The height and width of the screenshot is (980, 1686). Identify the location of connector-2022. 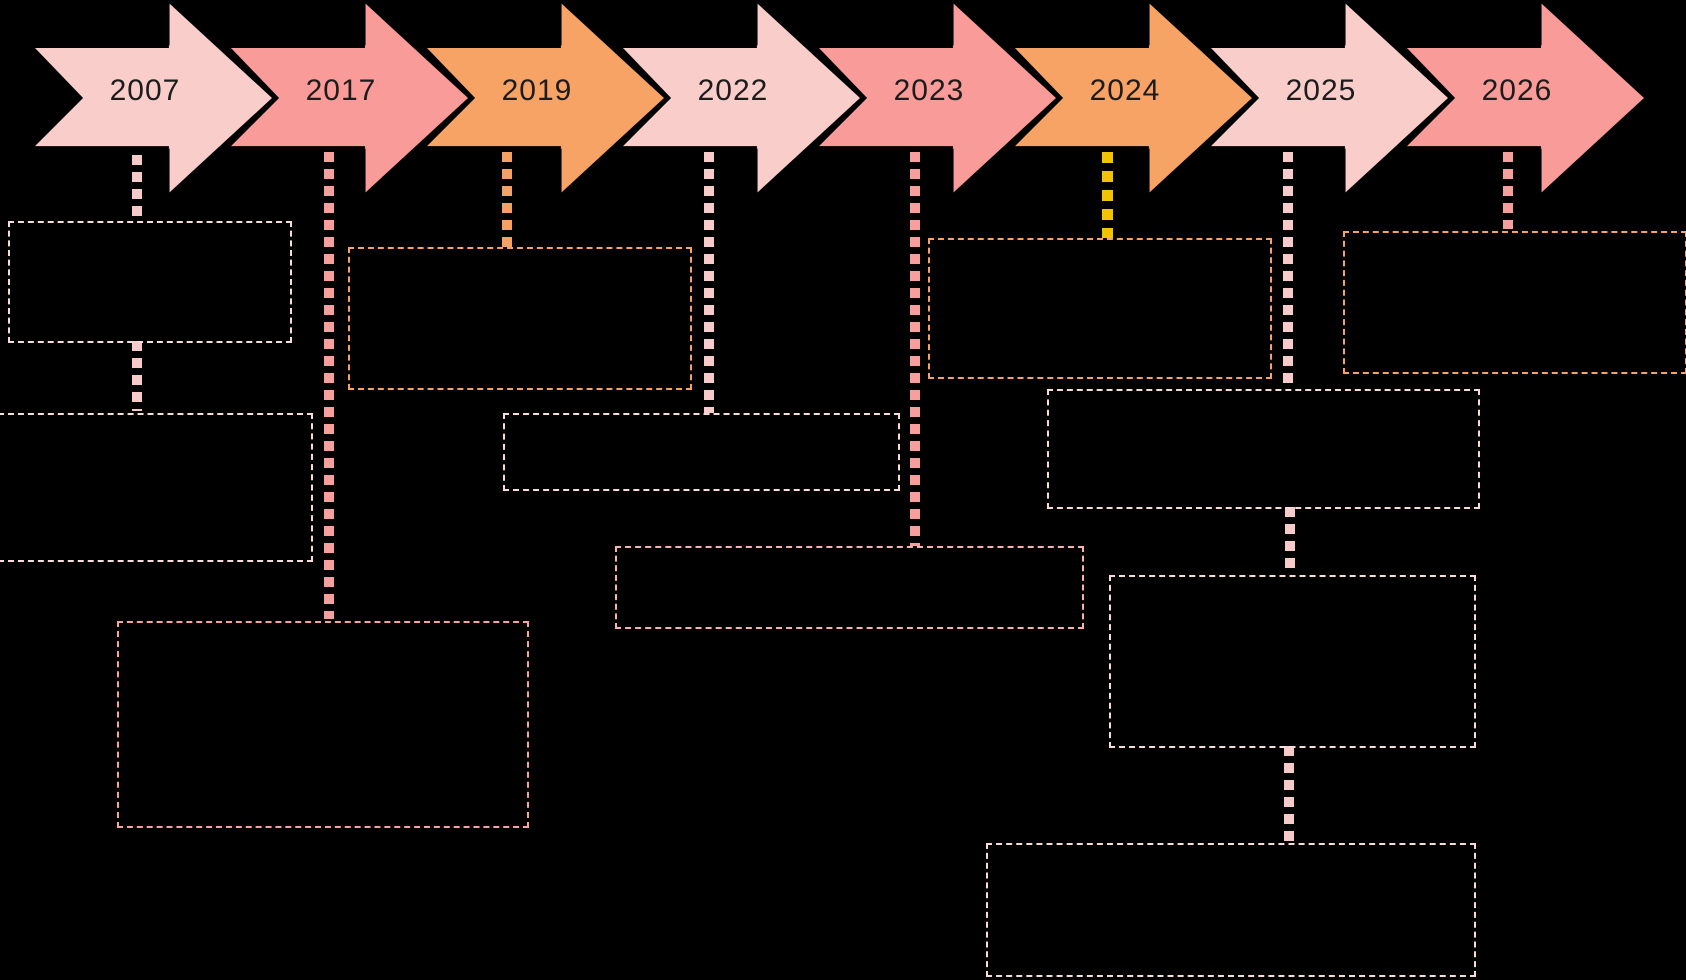
(709, 282).